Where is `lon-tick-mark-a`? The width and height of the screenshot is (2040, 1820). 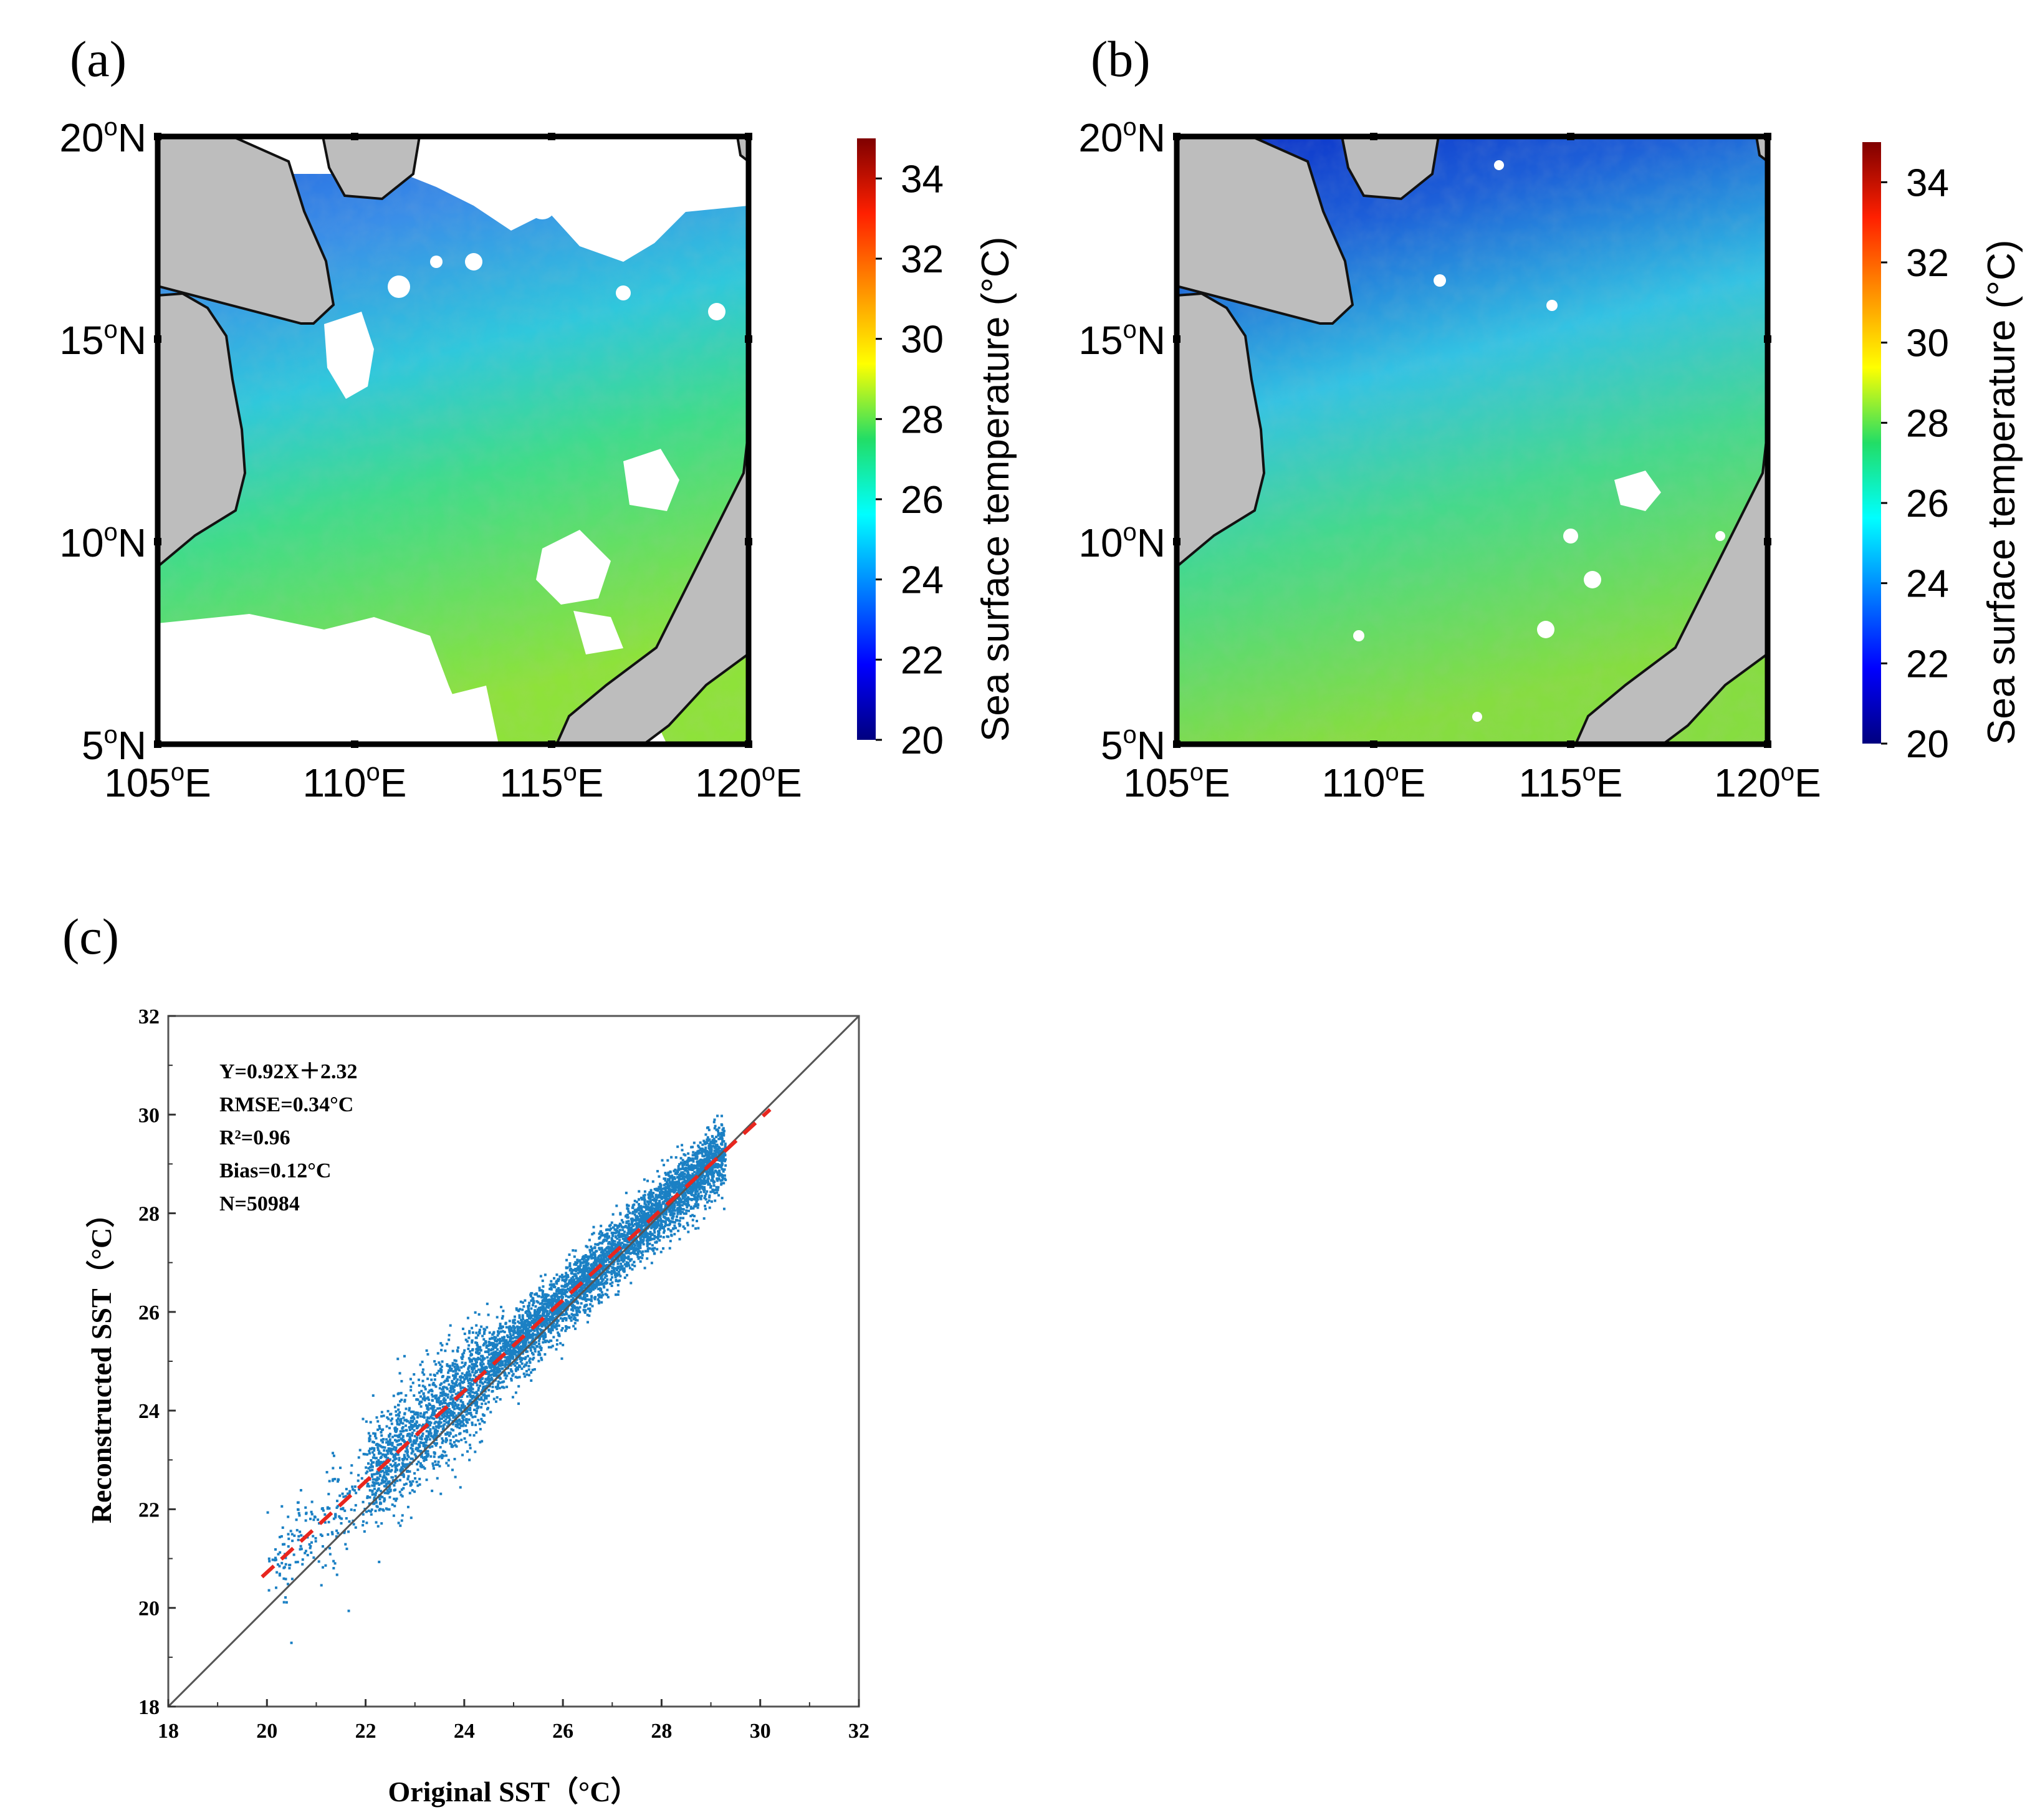 lon-tick-mark-a is located at coordinates (748, 744).